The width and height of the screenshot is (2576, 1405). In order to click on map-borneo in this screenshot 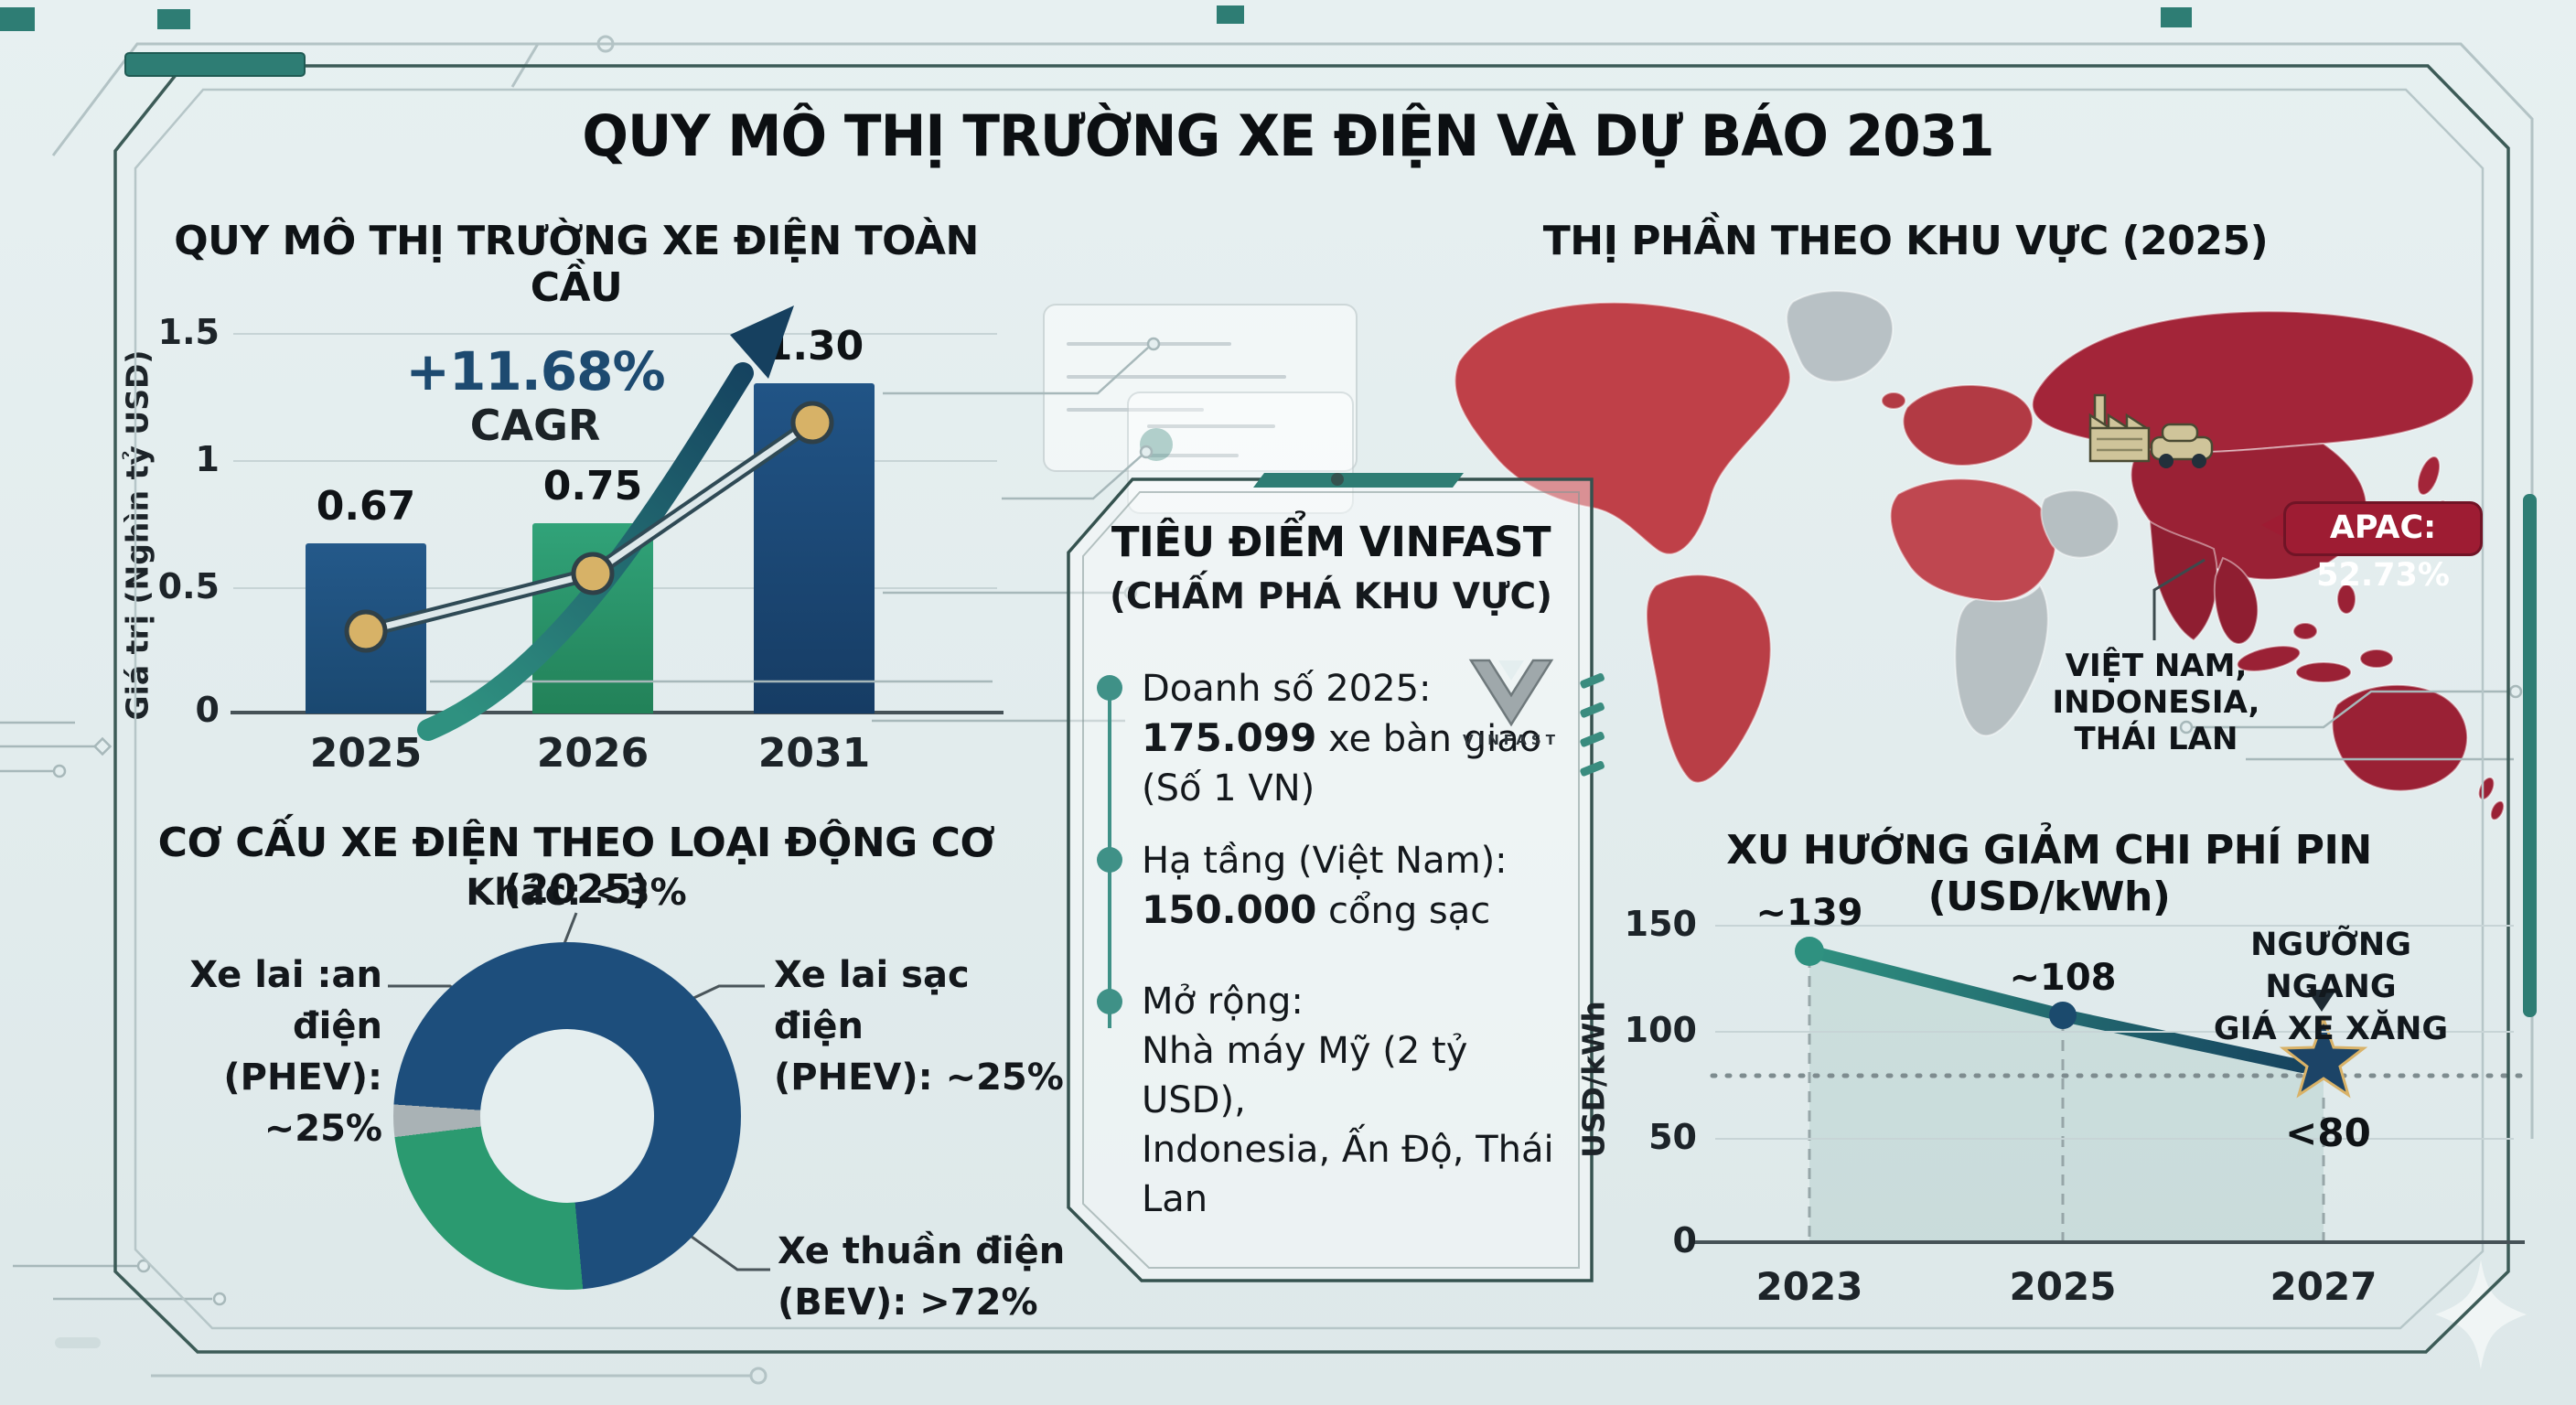, I will do `click(2305, 631)`.